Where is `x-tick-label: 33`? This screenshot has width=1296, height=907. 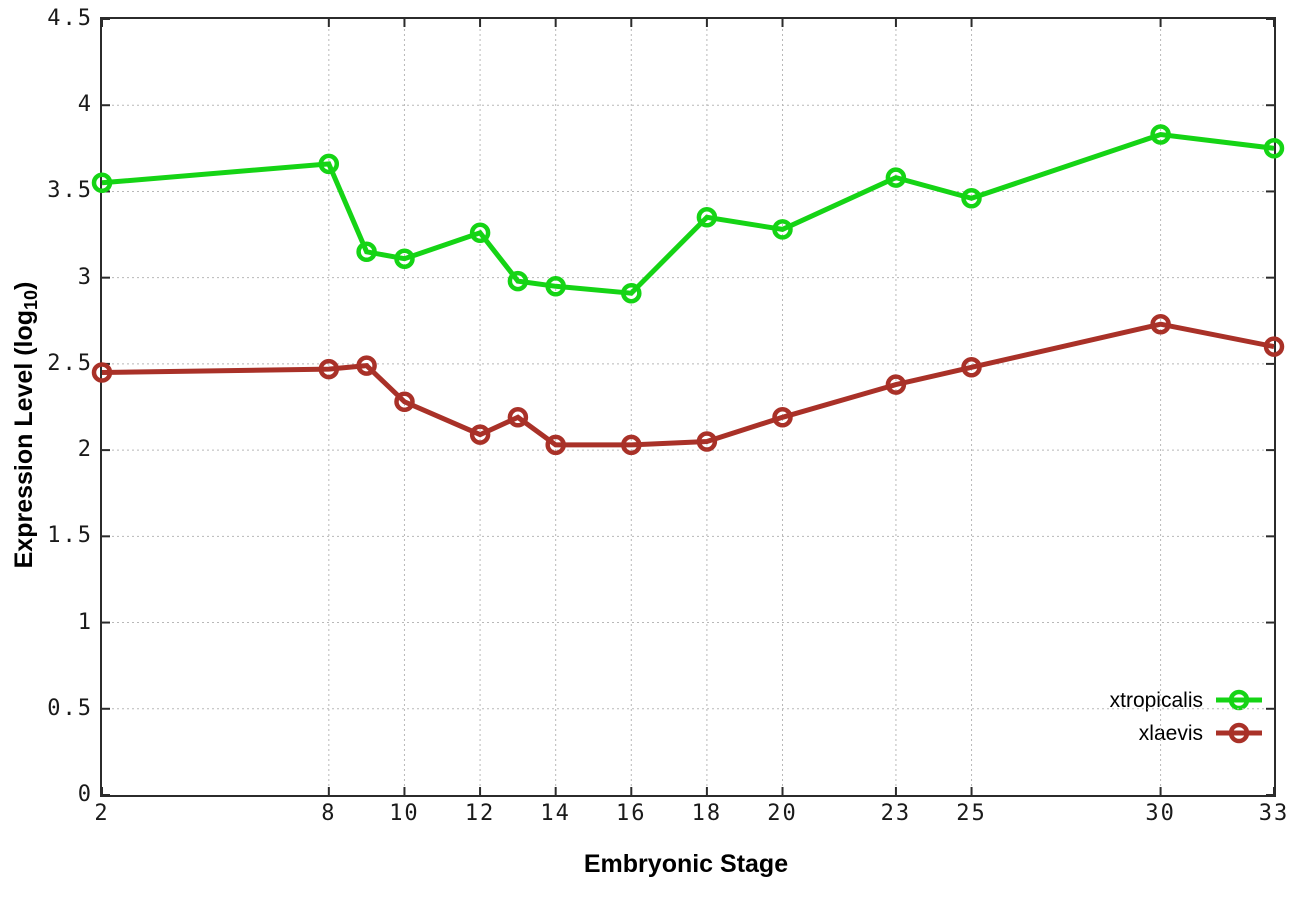 x-tick-label: 33 is located at coordinates (1274, 813).